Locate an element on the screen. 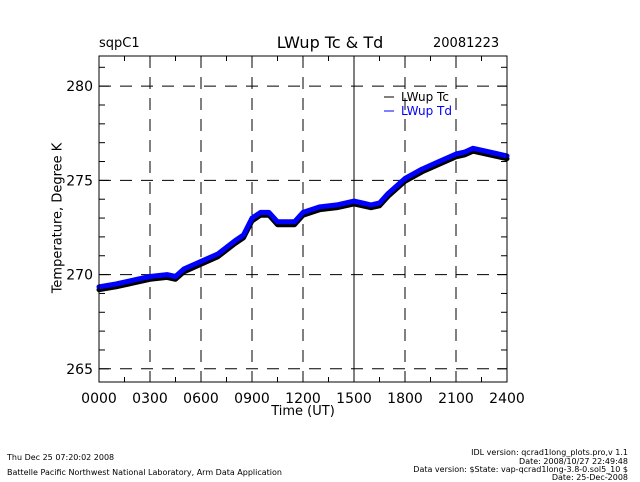  y-tick-label: 275 is located at coordinates (79, 181).